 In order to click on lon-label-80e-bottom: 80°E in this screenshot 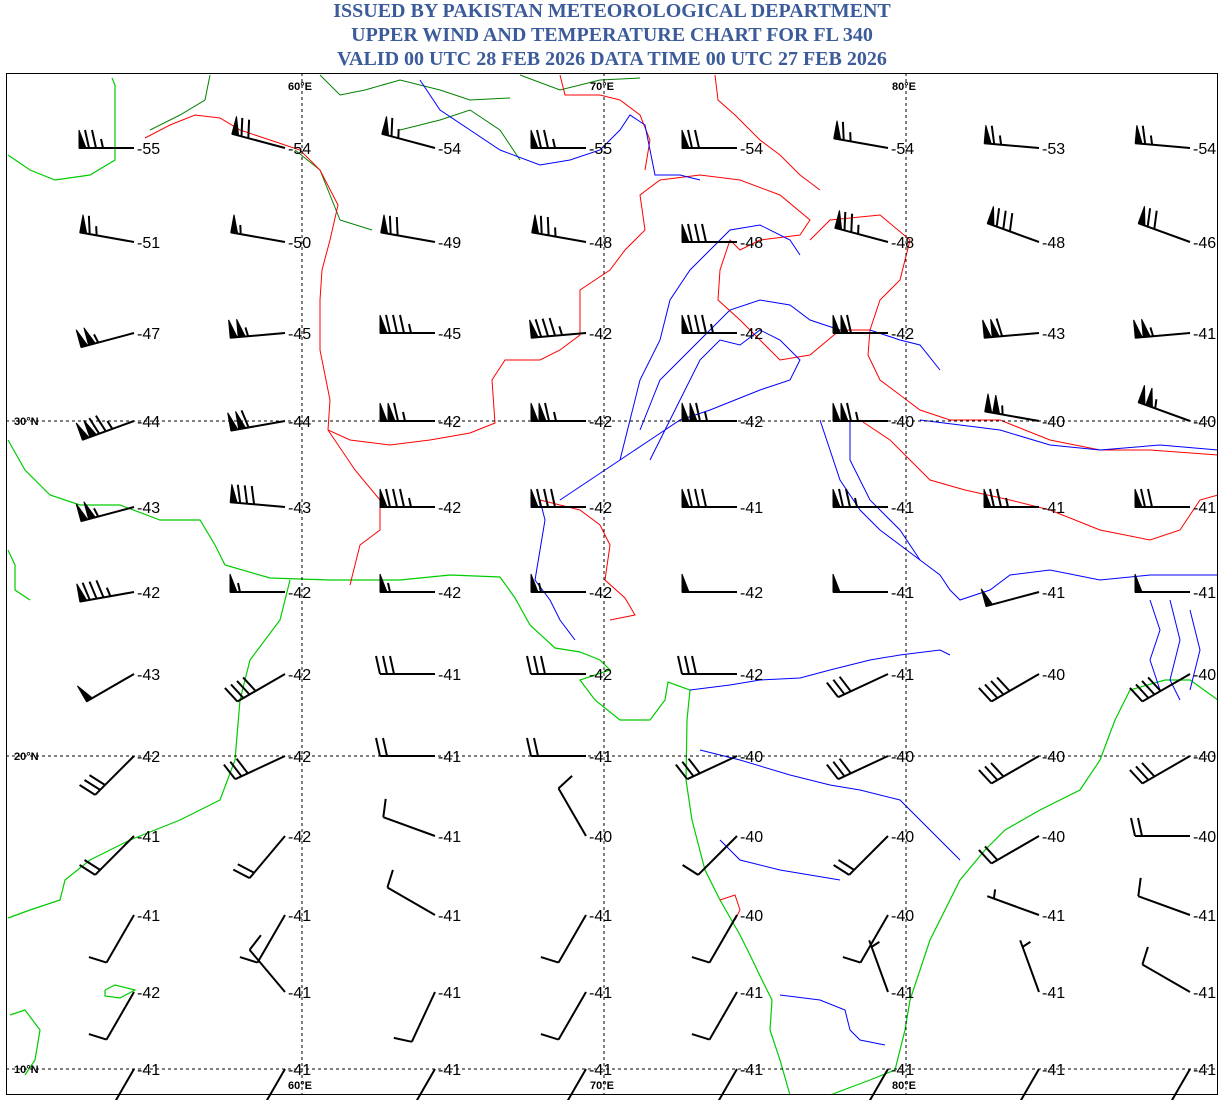, I will do `click(904, 1086)`.